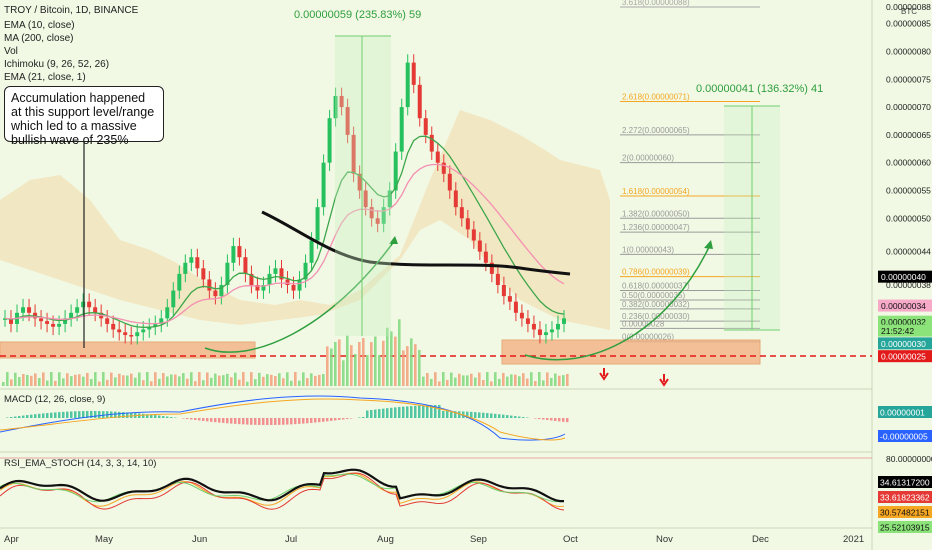 Image resolution: width=932 pixels, height=550 pixels. I want to click on rsi-line, so click(282, 485).